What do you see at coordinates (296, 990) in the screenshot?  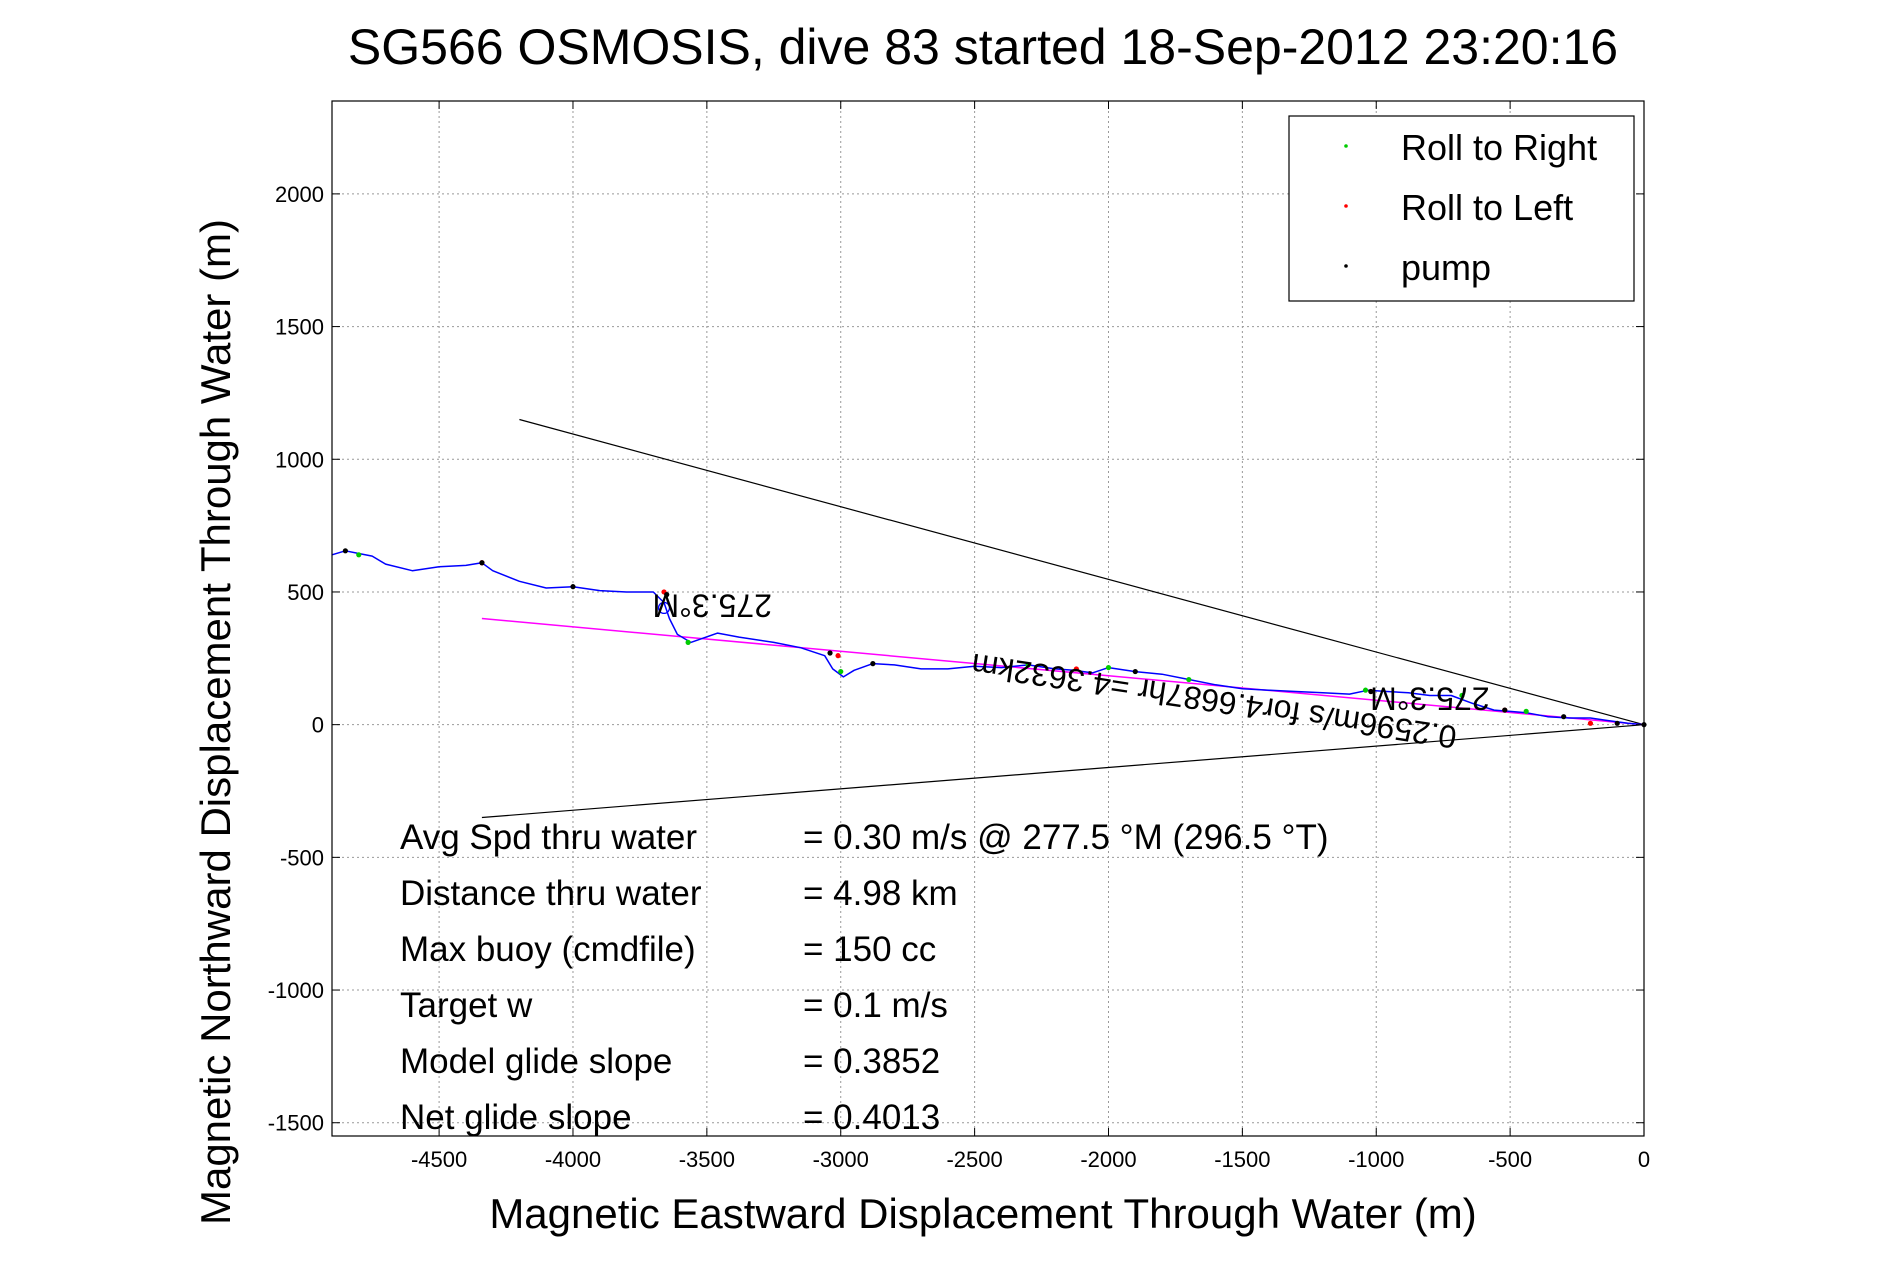 I see `y-tick-label: -1000` at bounding box center [296, 990].